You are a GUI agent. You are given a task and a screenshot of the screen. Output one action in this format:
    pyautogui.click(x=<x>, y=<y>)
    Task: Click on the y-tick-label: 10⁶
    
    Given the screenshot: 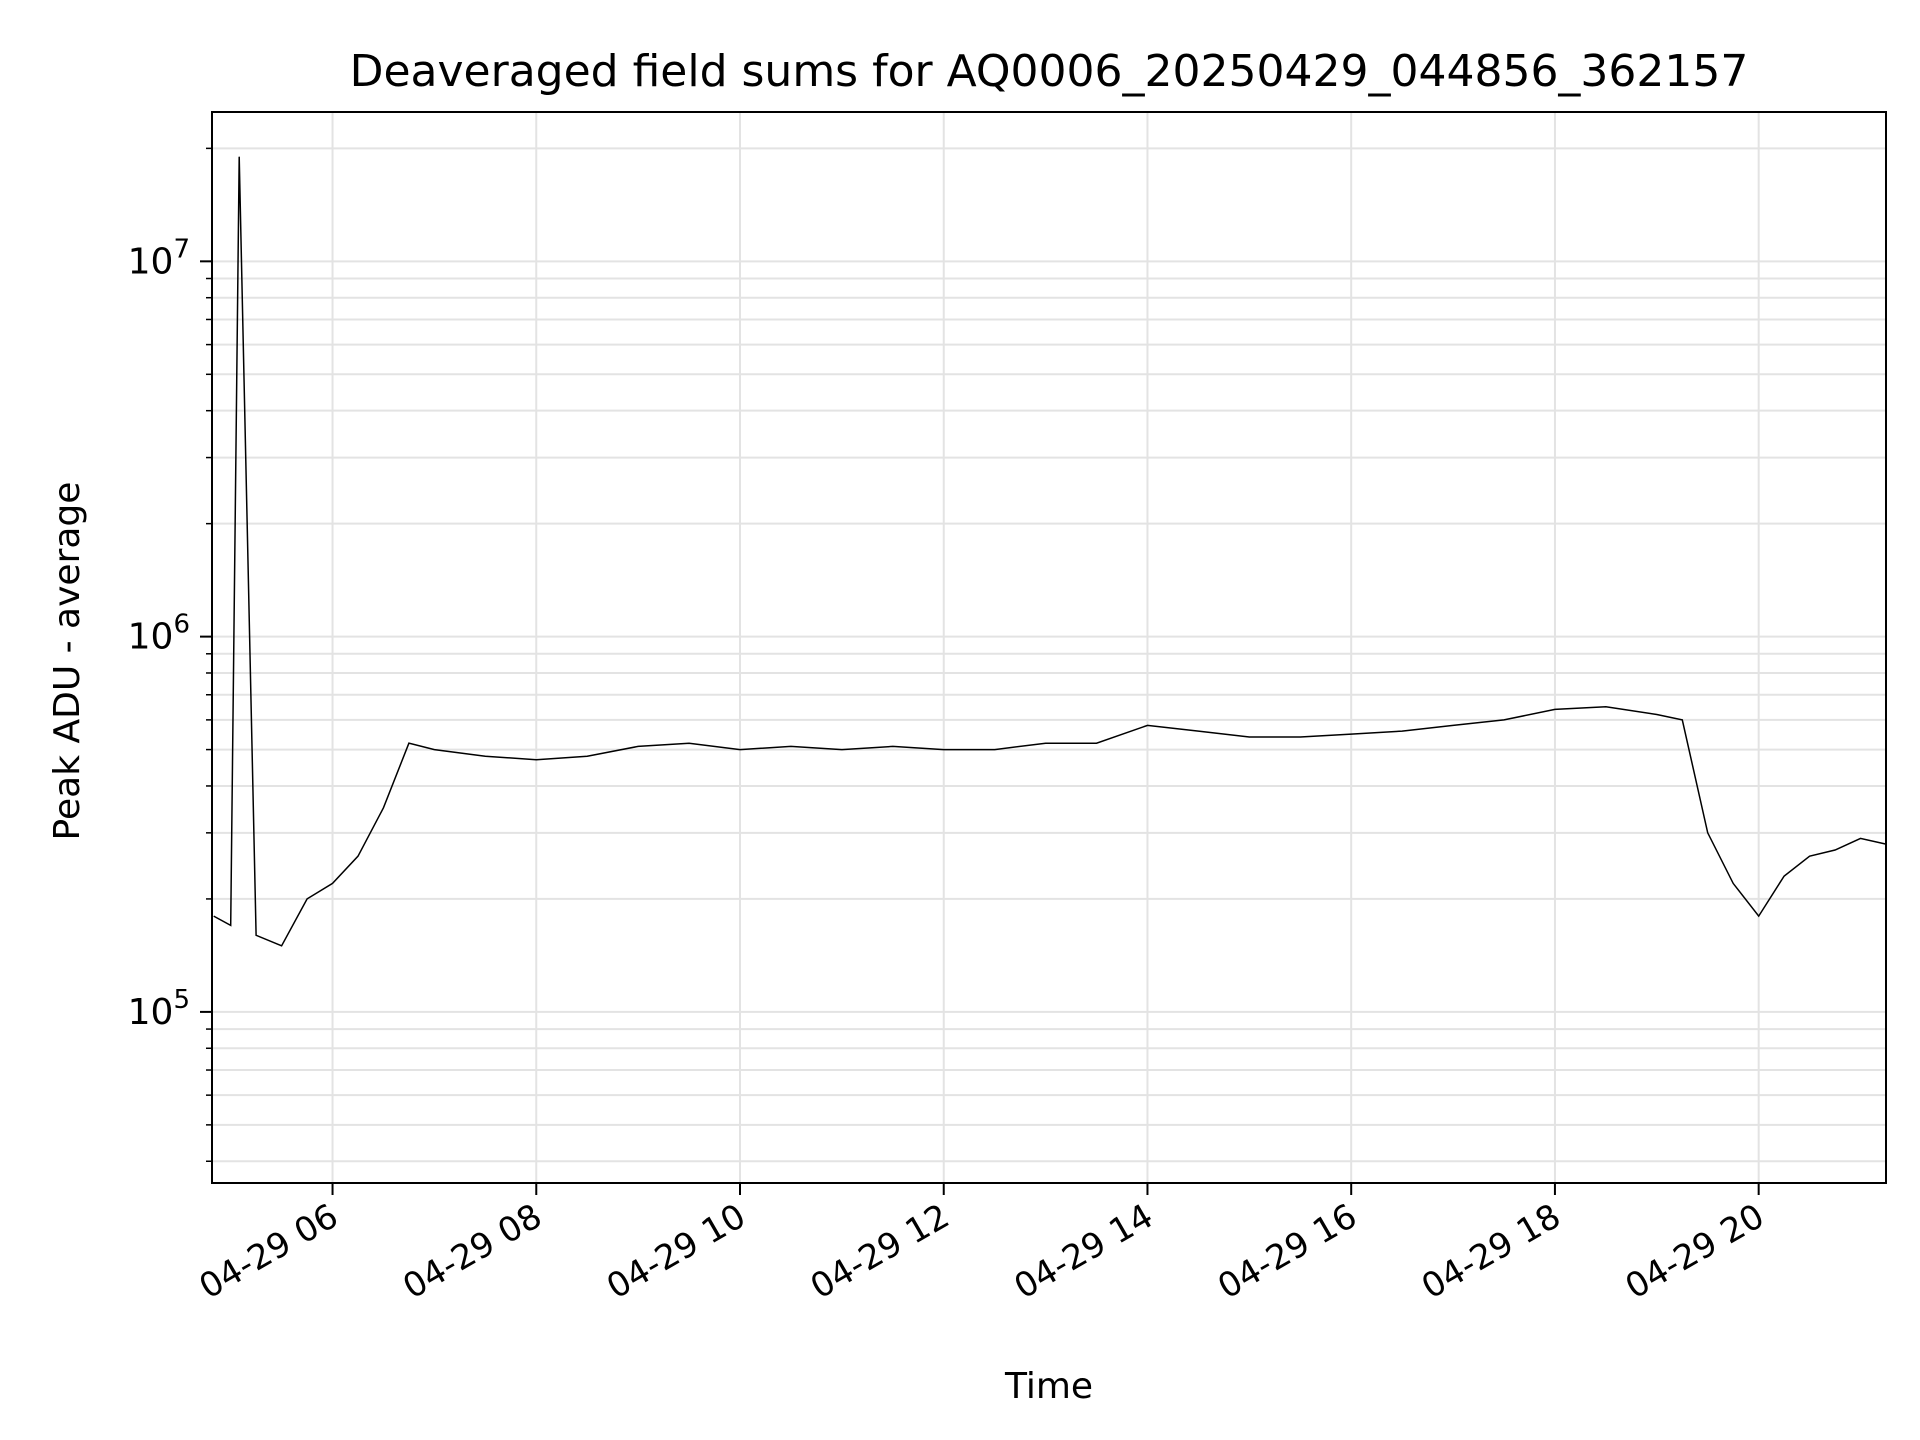 What is the action you would take?
    pyautogui.click(x=159, y=634)
    